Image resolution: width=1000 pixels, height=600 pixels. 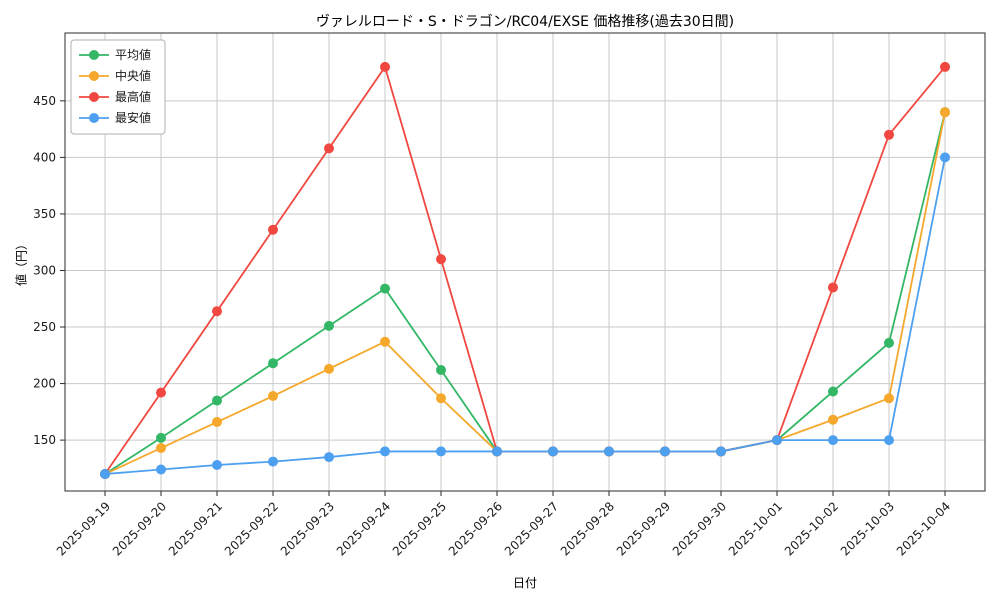 I want to click on legend-label-中央値: 中央値, so click(x=133, y=75).